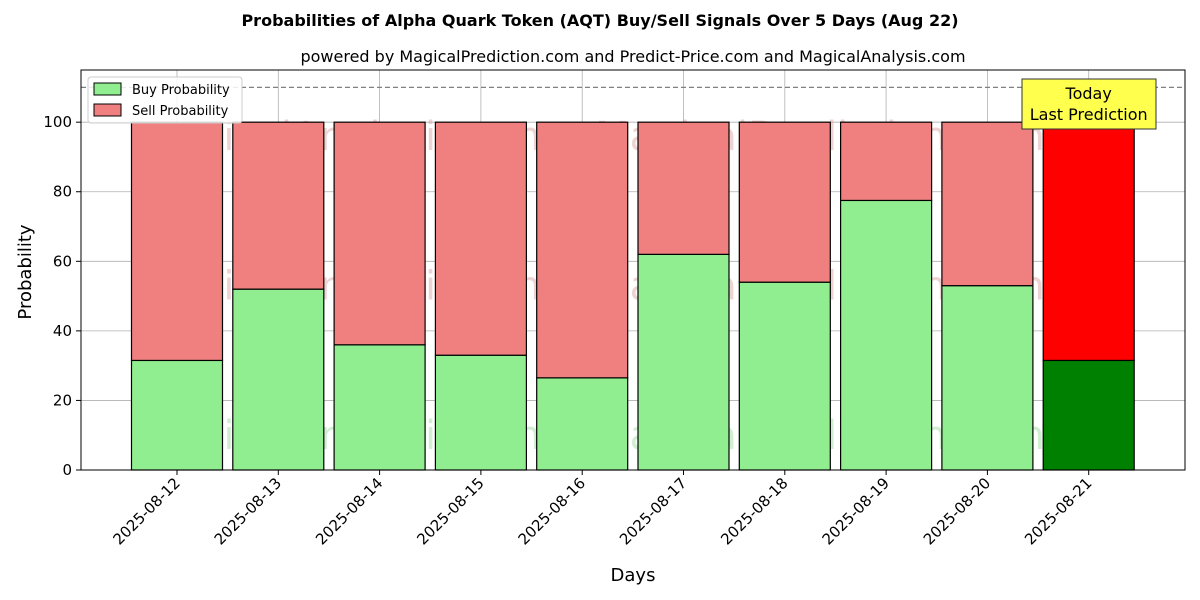 Image resolution: width=1200 pixels, height=600 pixels. What do you see at coordinates (62, 192) in the screenshot?
I see `y-tick-label: 80` at bounding box center [62, 192].